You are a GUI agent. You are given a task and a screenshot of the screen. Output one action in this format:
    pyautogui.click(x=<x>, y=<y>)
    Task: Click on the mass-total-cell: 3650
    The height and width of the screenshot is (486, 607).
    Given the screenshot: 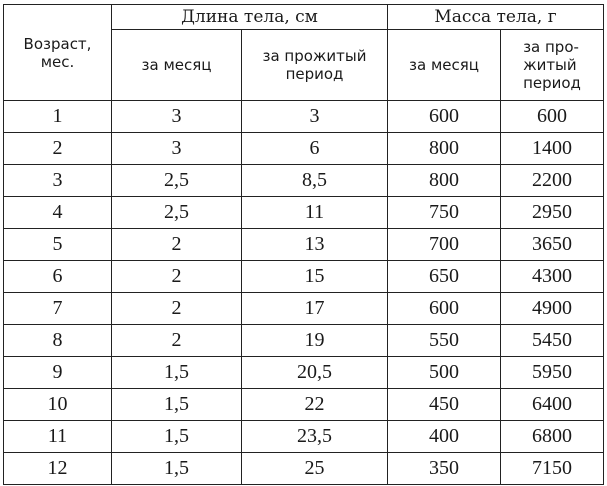 What is the action you would take?
    pyautogui.click(x=552, y=244)
    